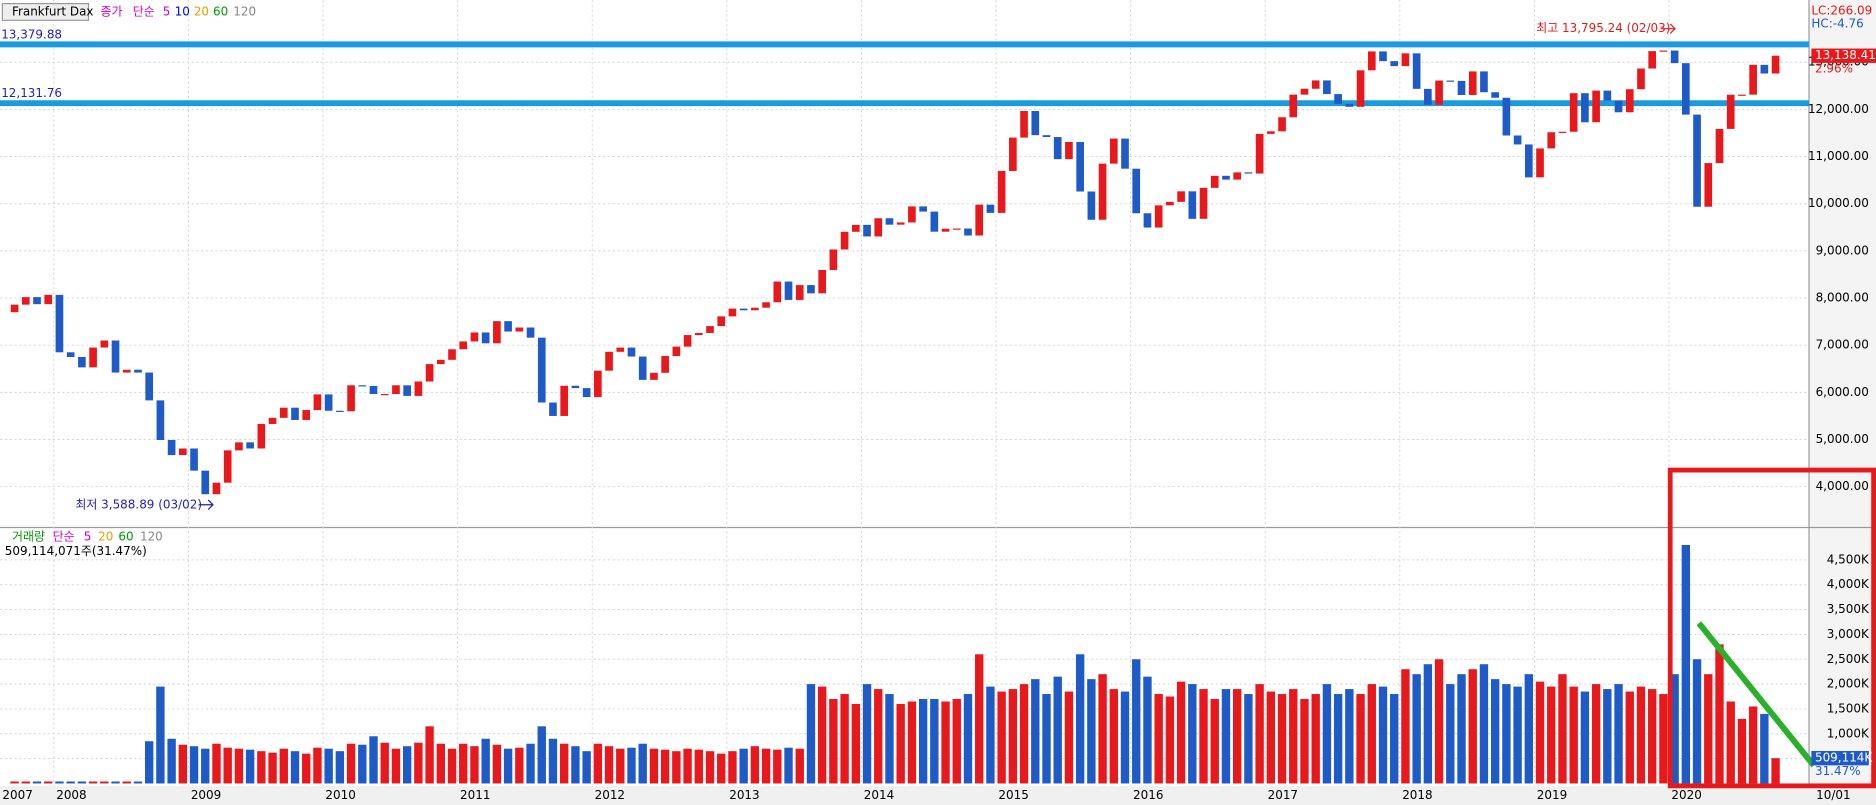 The image size is (1876, 805). Describe the element at coordinates (105, 537) in the screenshot. I see `legend: 20` at that location.